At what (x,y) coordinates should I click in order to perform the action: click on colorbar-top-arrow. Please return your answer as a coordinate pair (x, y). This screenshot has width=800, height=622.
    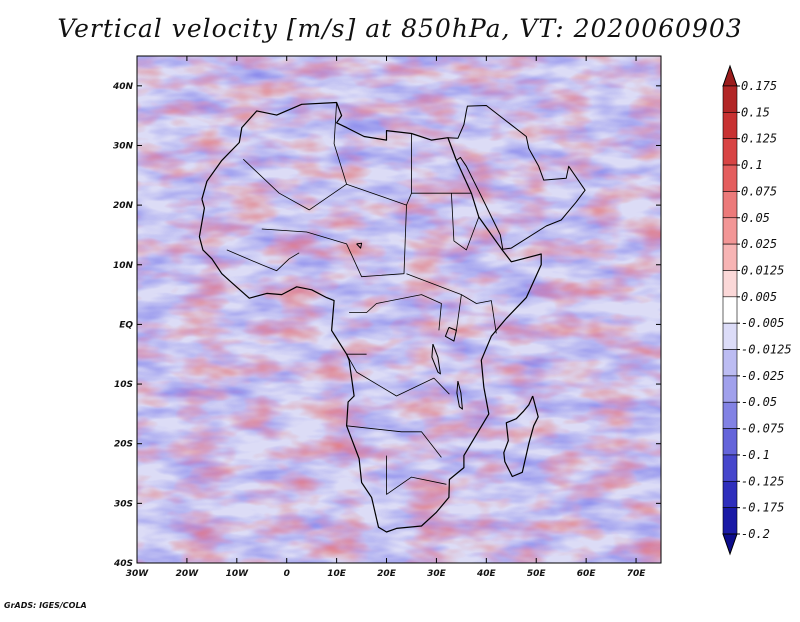
    Looking at the image, I should click on (730, 75).